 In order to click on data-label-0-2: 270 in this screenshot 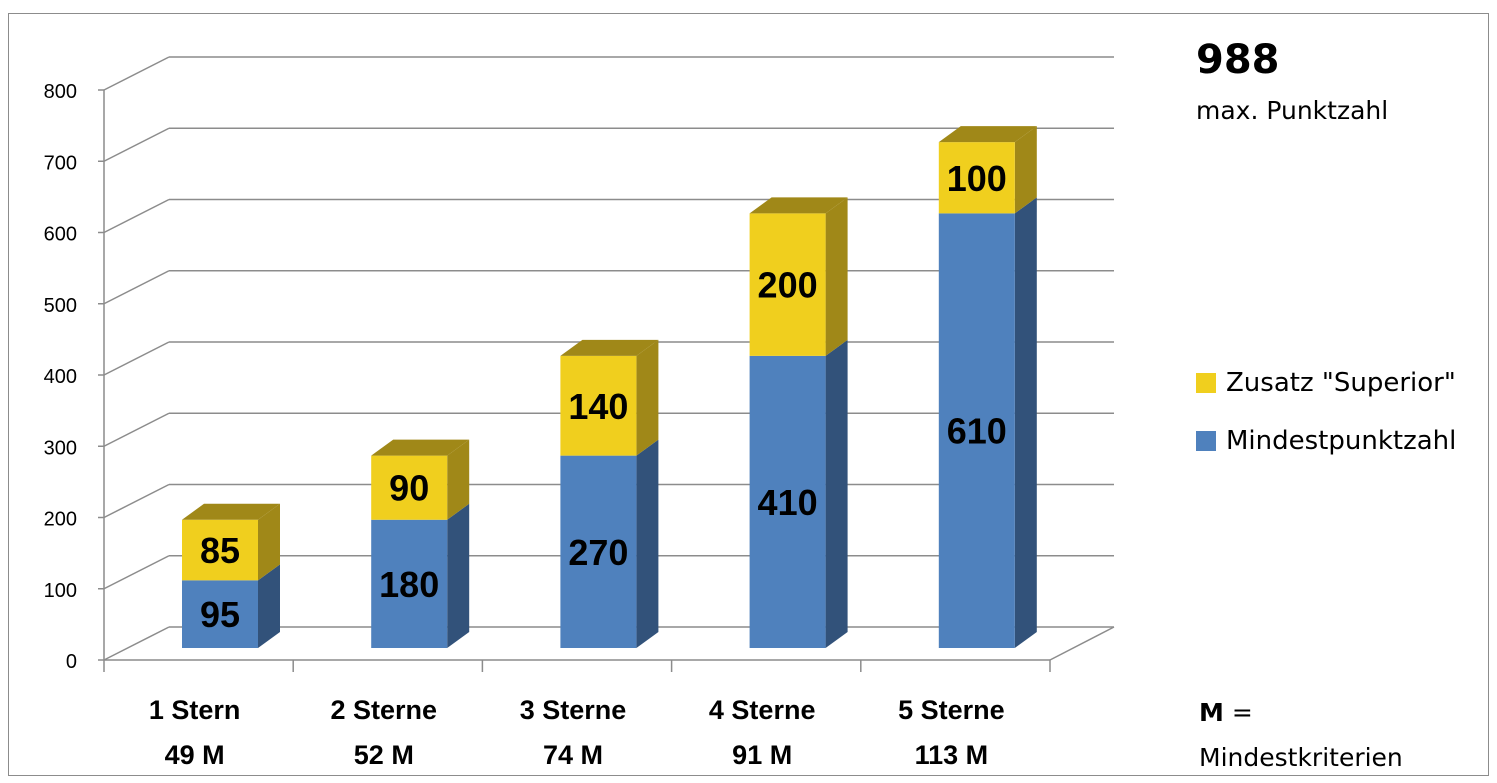, I will do `click(598, 552)`.